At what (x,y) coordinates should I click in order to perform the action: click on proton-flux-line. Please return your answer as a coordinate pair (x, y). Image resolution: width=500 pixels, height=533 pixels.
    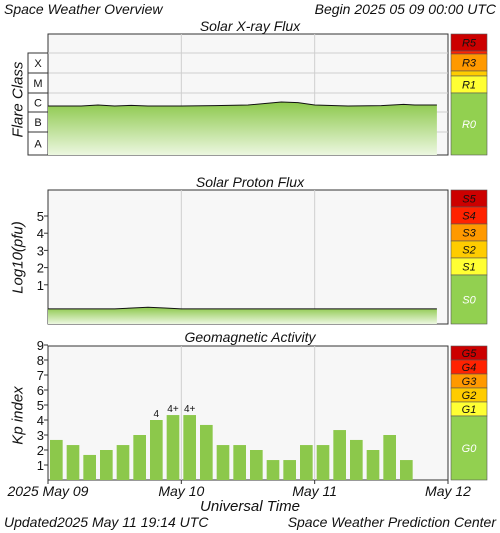
    Looking at the image, I should click on (242, 308).